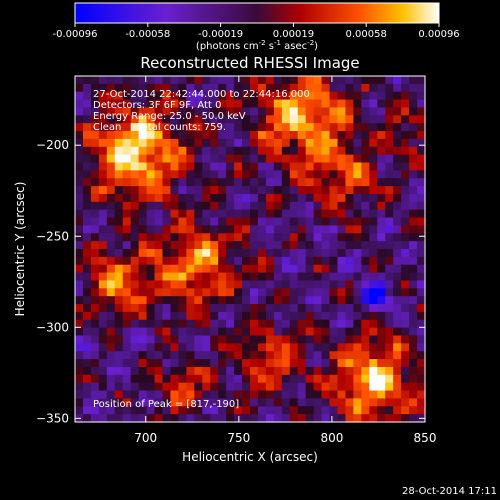 Image resolution: width=500 pixels, height=500 pixels. I want to click on colorbar-tick-label: 0.00019, so click(293, 34).